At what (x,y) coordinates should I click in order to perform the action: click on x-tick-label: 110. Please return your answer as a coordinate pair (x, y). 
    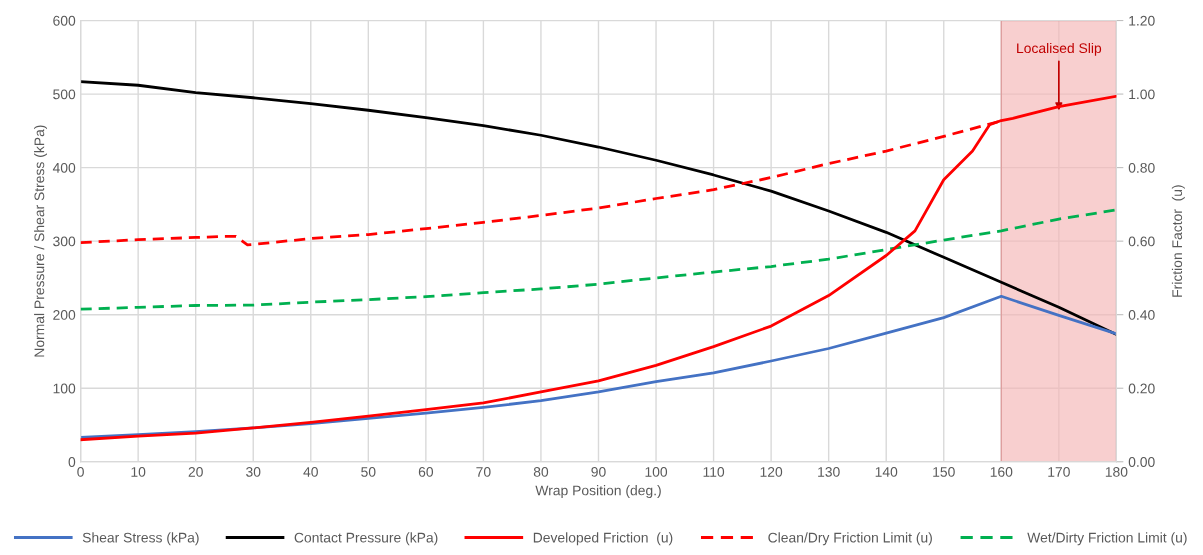
    Looking at the image, I should click on (714, 471).